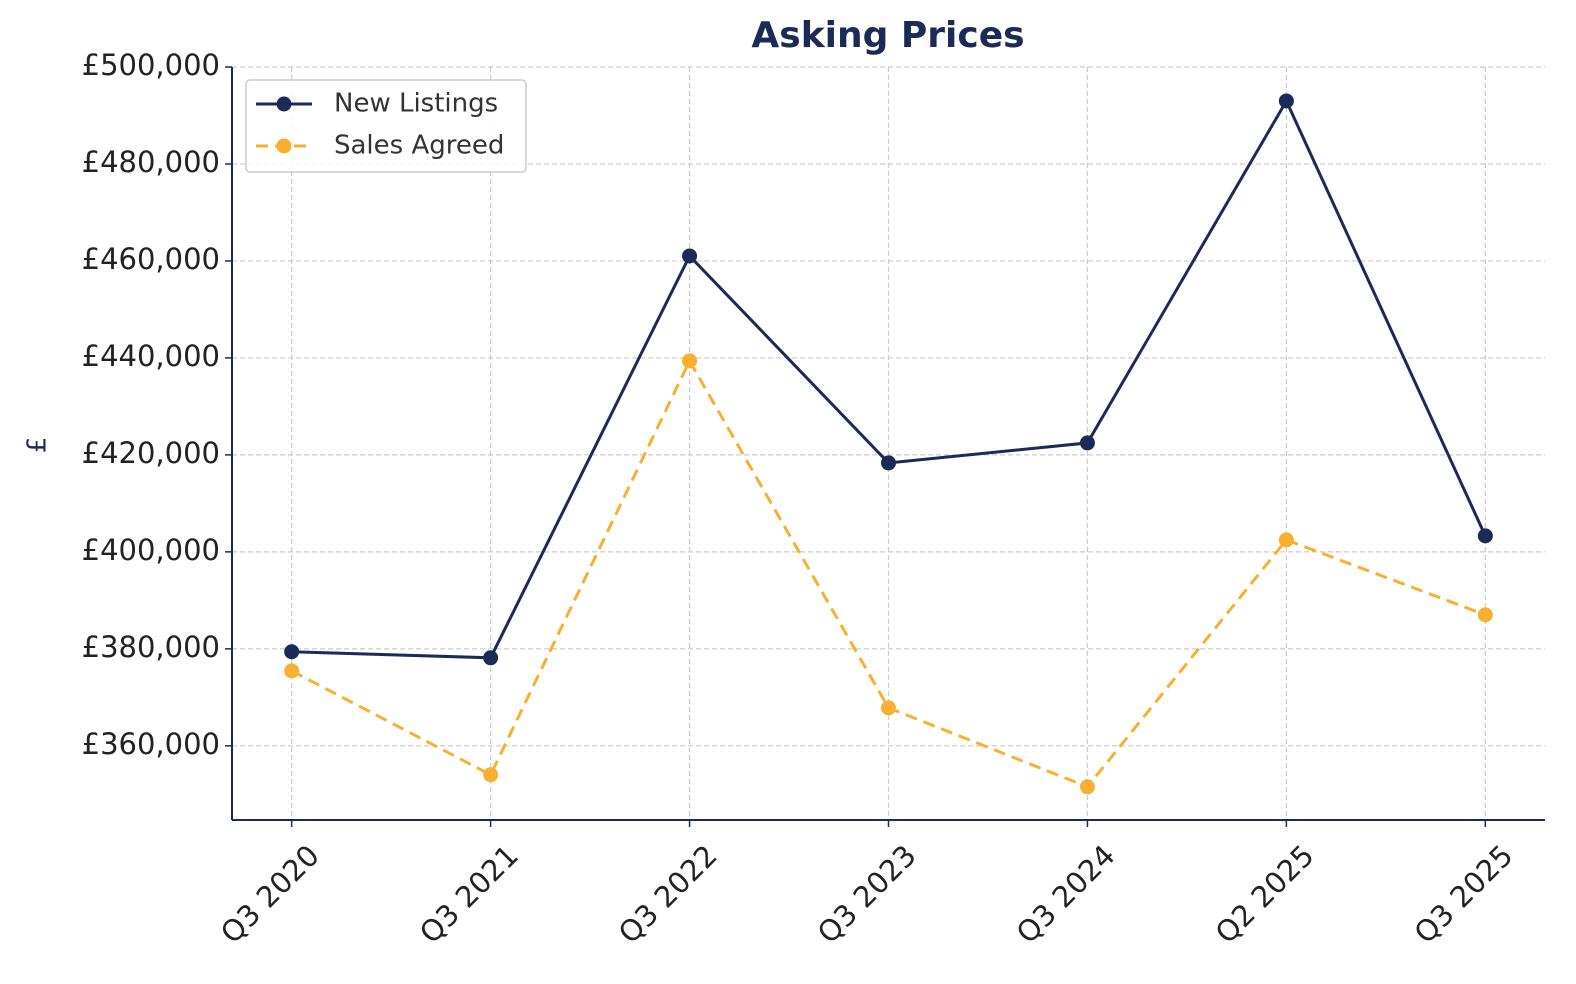  Describe the element at coordinates (151, 162) in the screenshot. I see `y-tick-label: £480,000` at that location.